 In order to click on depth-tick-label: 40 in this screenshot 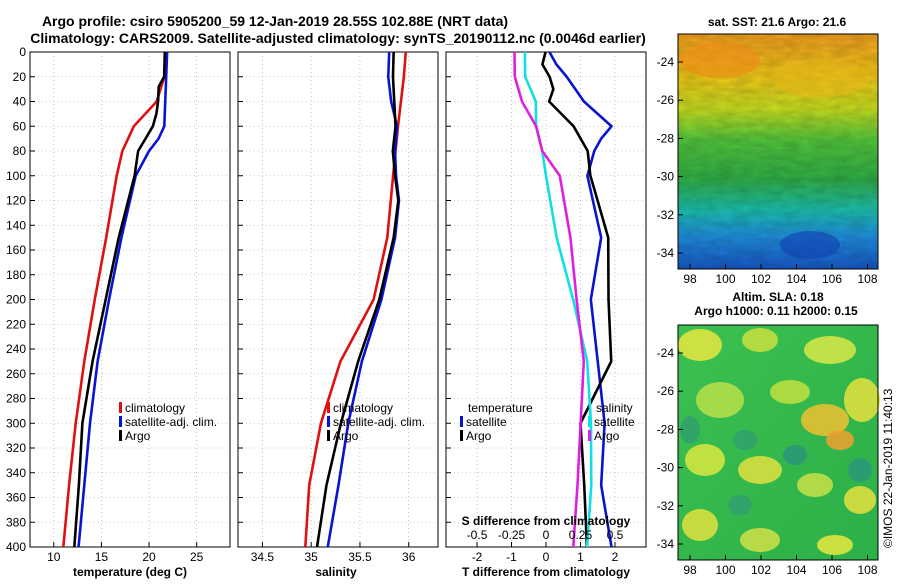, I will do `click(20, 102)`.